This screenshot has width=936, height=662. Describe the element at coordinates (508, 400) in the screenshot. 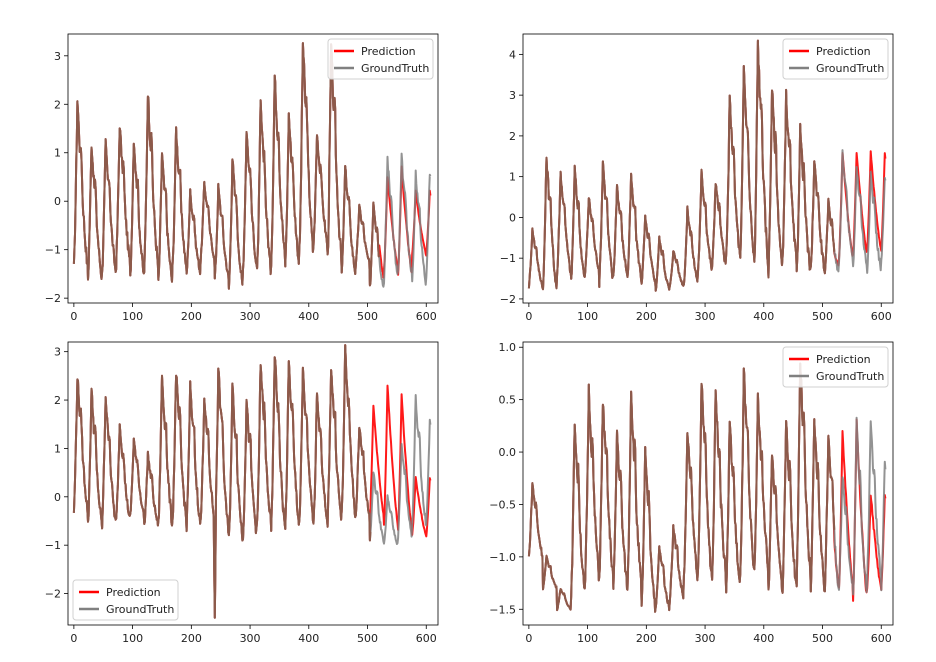

I see `y-tick-label: 0.5` at that location.